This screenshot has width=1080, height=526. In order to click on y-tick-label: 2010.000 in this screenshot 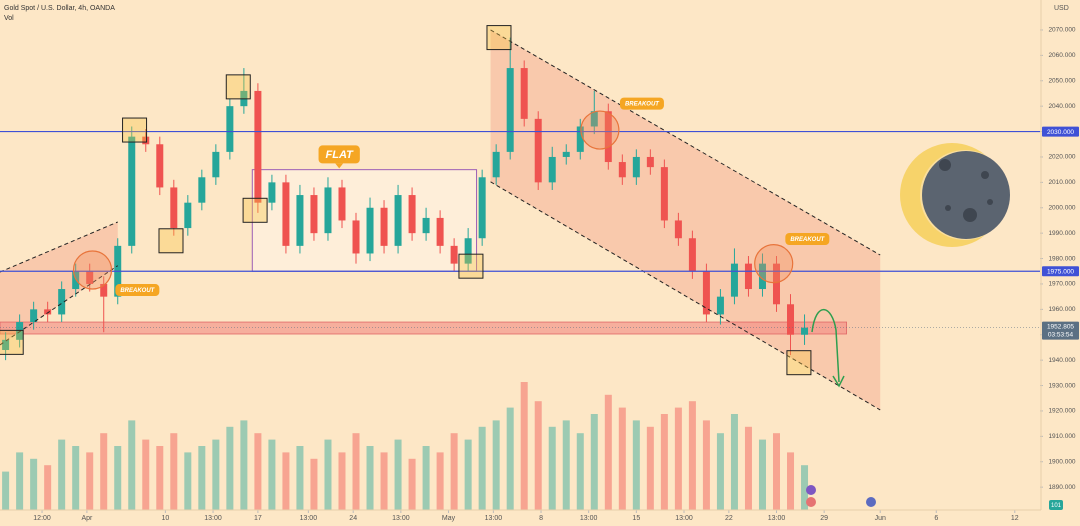, I will do `click(1061, 182)`.